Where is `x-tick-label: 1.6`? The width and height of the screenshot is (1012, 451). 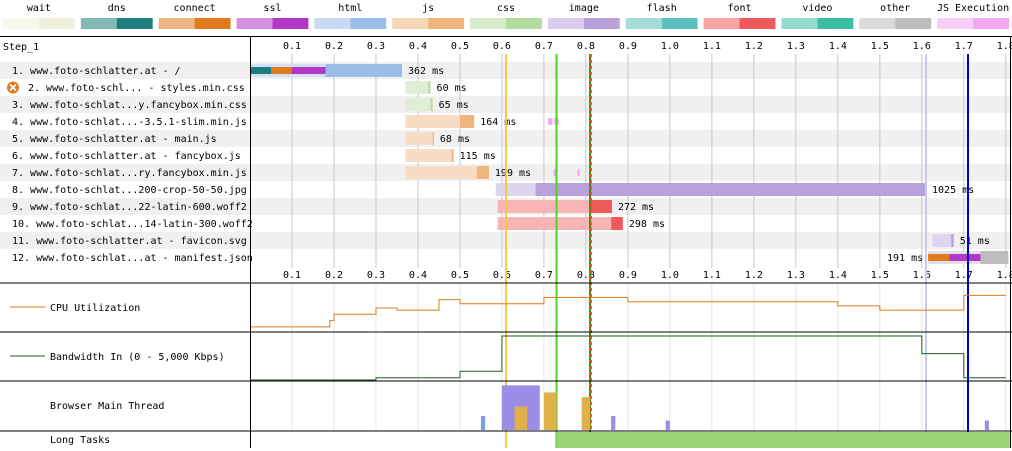
x-tick-label: 1.6 is located at coordinates (922, 275).